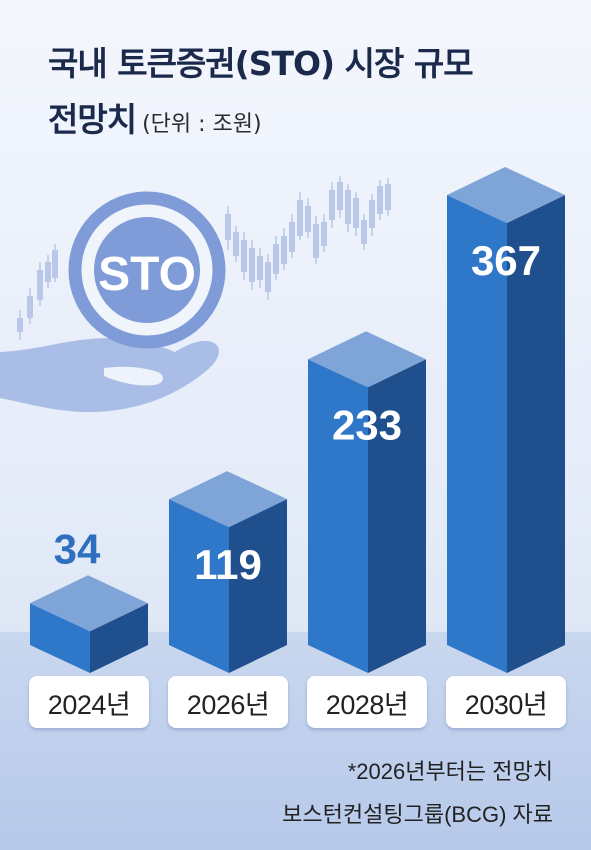  Describe the element at coordinates (450, 771) in the screenshot. I see `forecast-note: *2026년부터는 전망치` at that location.